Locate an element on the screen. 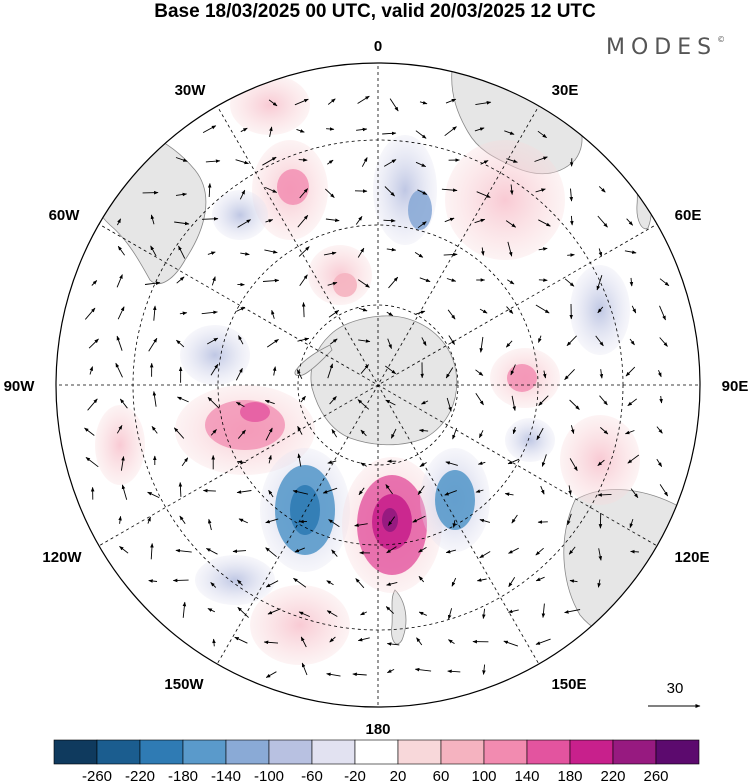 The height and width of the screenshot is (783, 750). label-120e: 120E is located at coordinates (691, 557).